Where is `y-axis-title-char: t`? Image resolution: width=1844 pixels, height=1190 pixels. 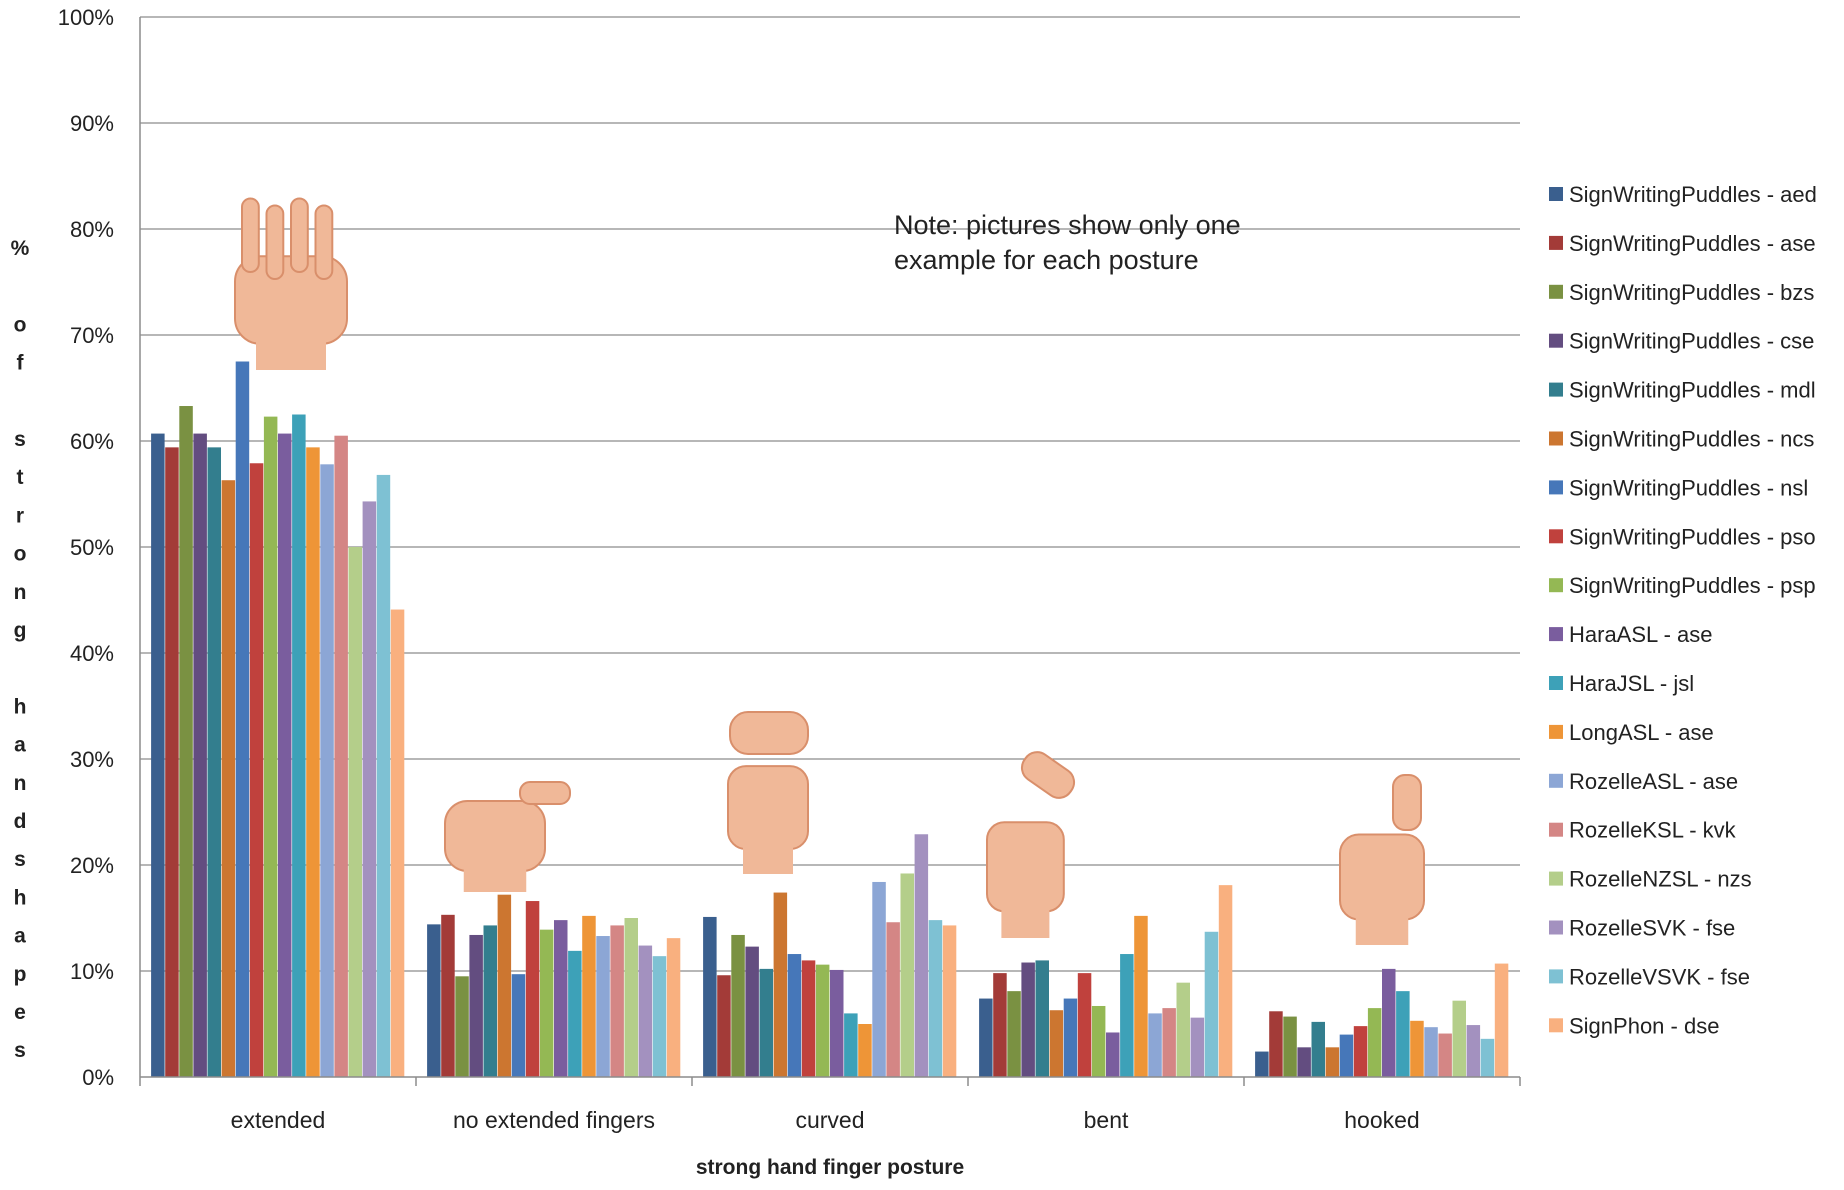 y-axis-title-char: t is located at coordinates (20, 477).